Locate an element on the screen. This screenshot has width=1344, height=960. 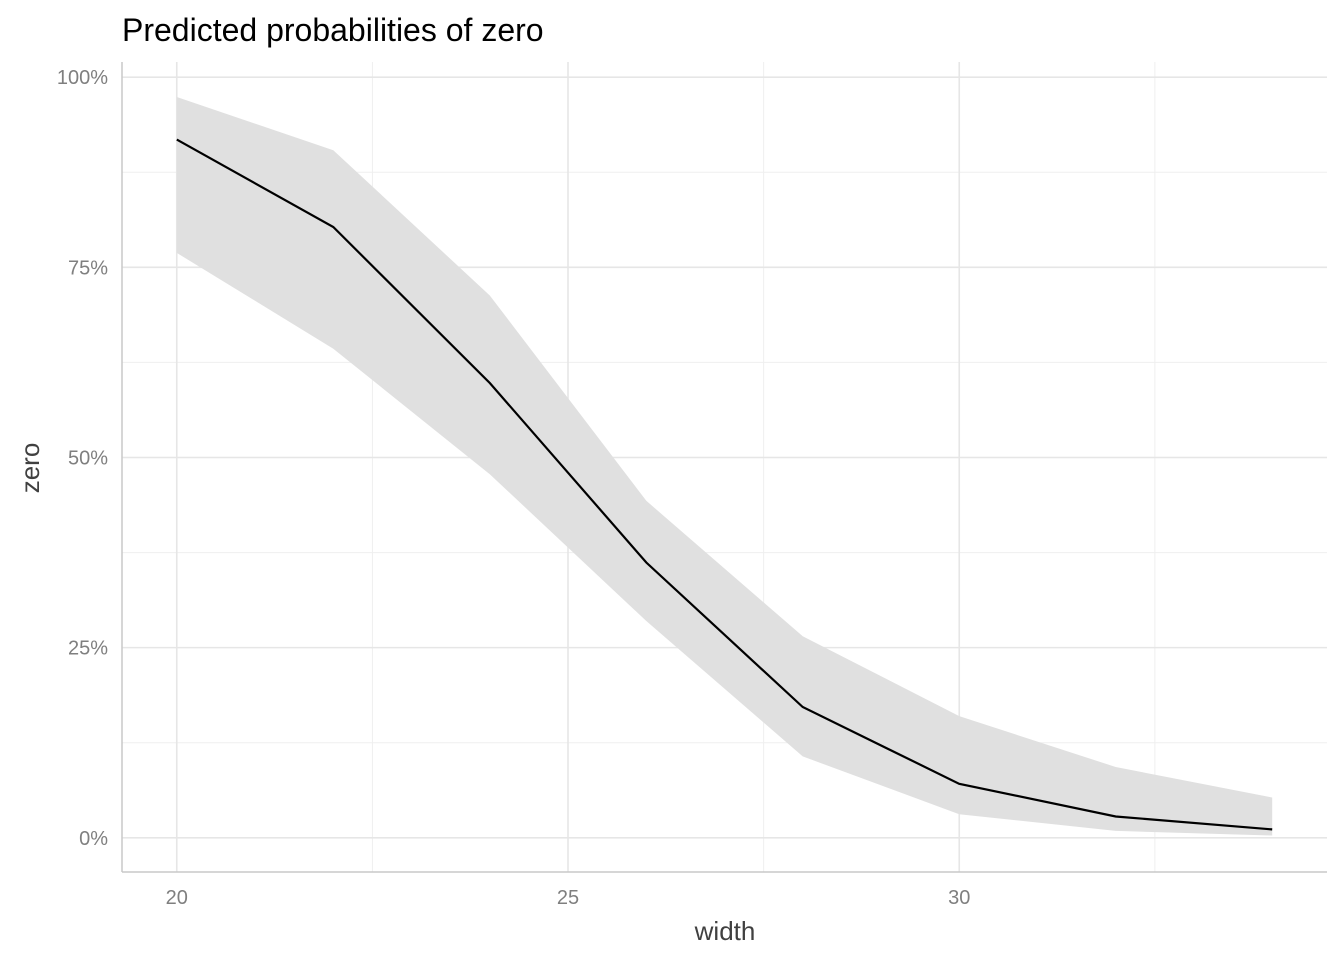
x-tick-label: 20 is located at coordinates (177, 898).